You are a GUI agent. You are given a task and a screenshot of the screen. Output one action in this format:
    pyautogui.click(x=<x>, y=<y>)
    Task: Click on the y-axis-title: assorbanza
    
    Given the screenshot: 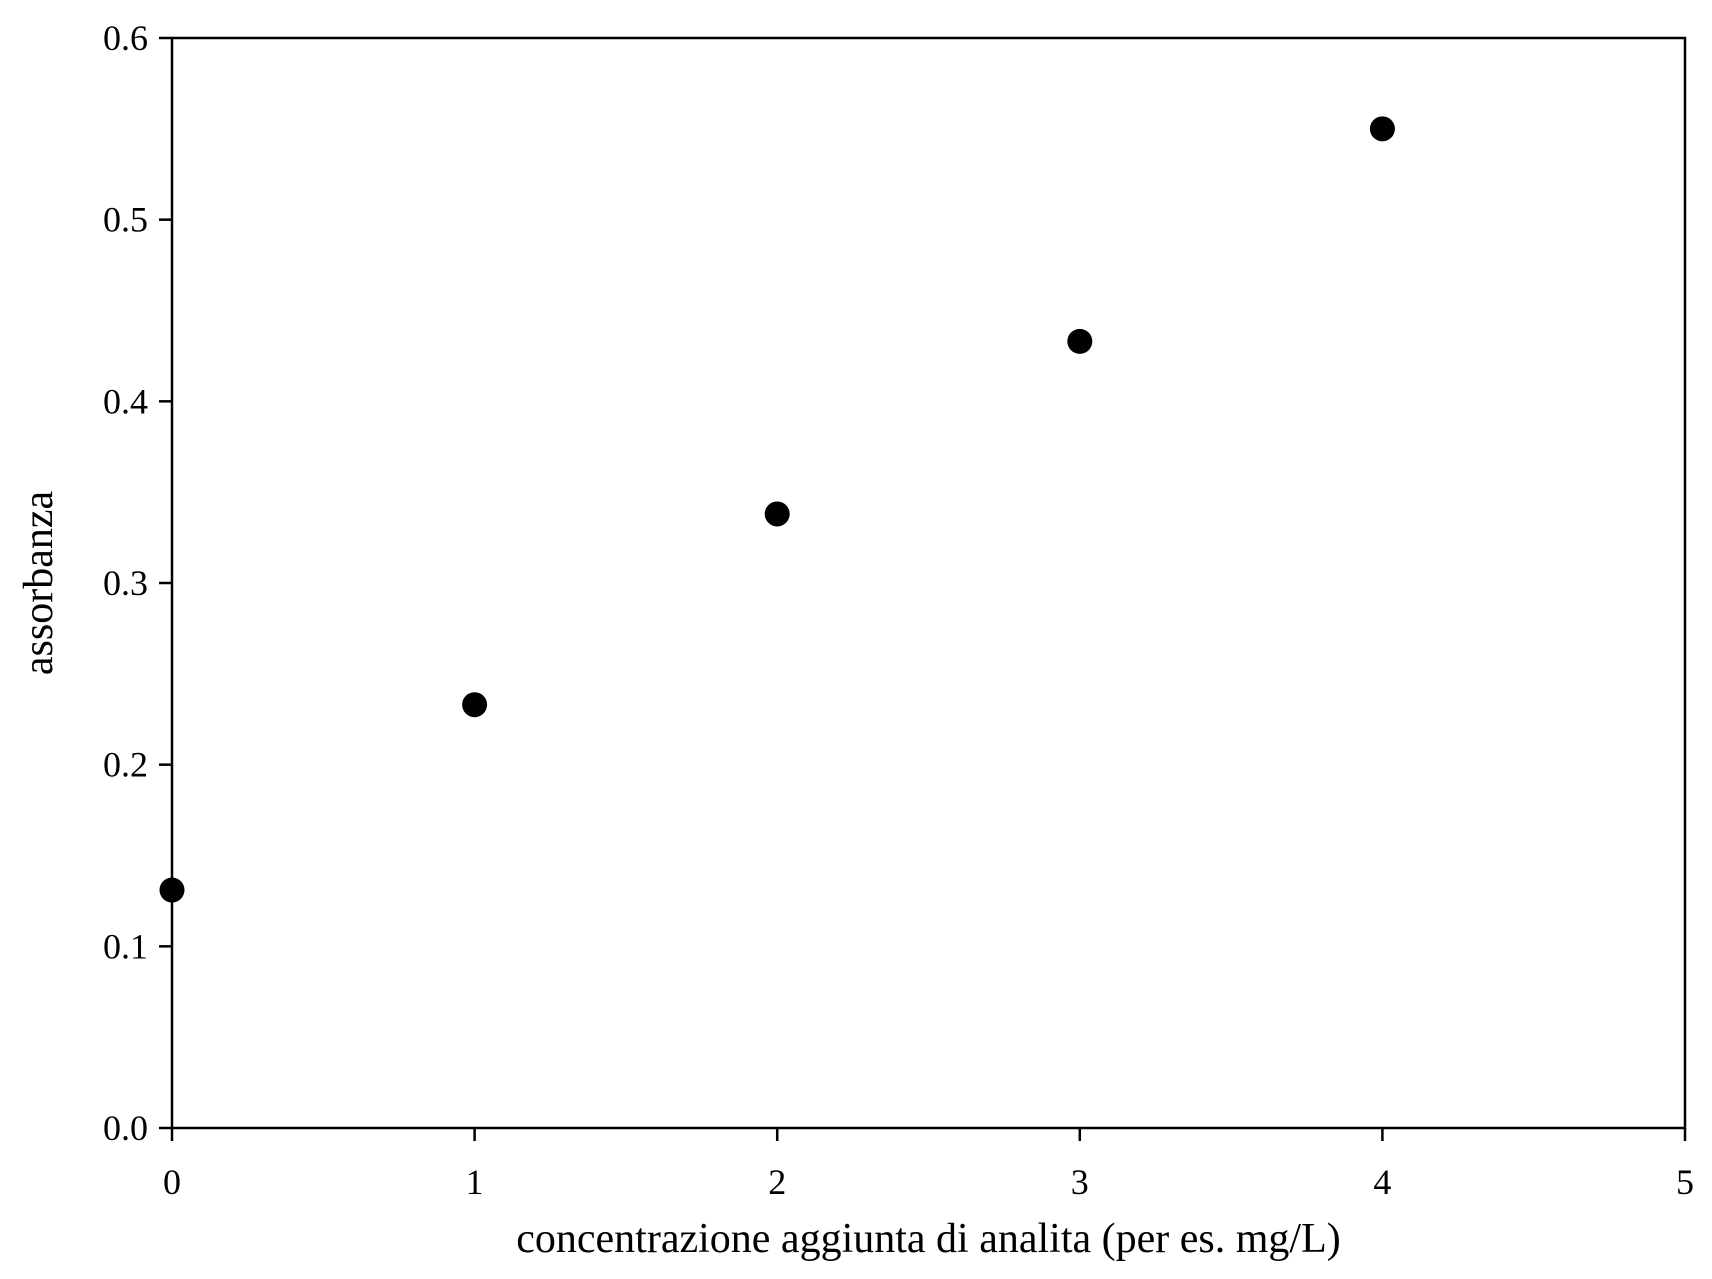 What is the action you would take?
    pyautogui.click(x=39, y=583)
    